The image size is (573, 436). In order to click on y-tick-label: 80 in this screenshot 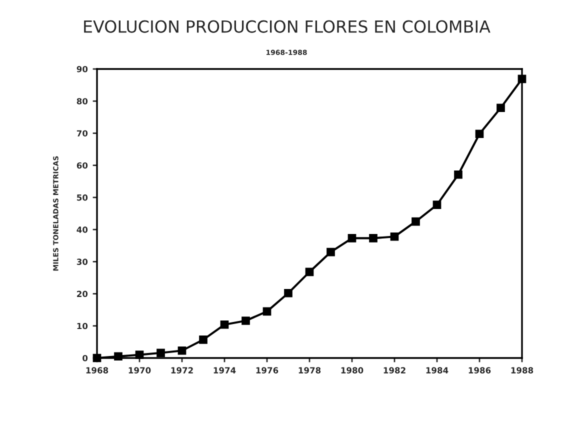, I will do `click(82, 101)`.